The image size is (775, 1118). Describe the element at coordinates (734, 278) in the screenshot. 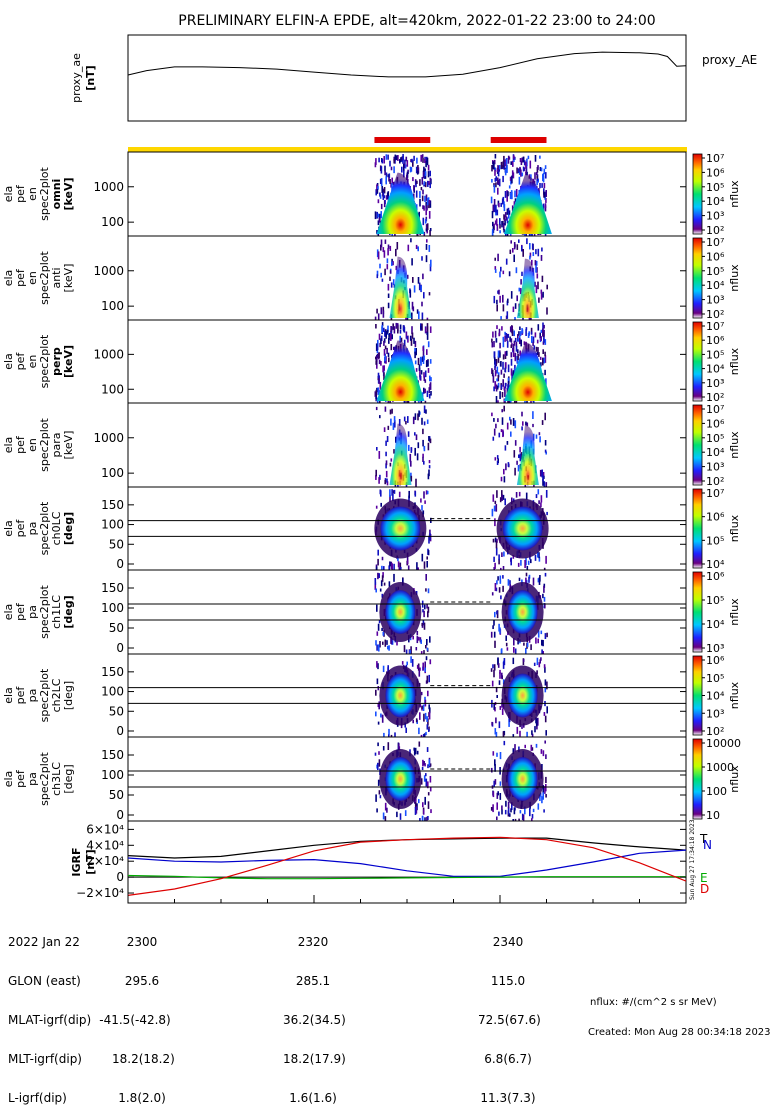

I see `colorbar-label: nflux` at that location.